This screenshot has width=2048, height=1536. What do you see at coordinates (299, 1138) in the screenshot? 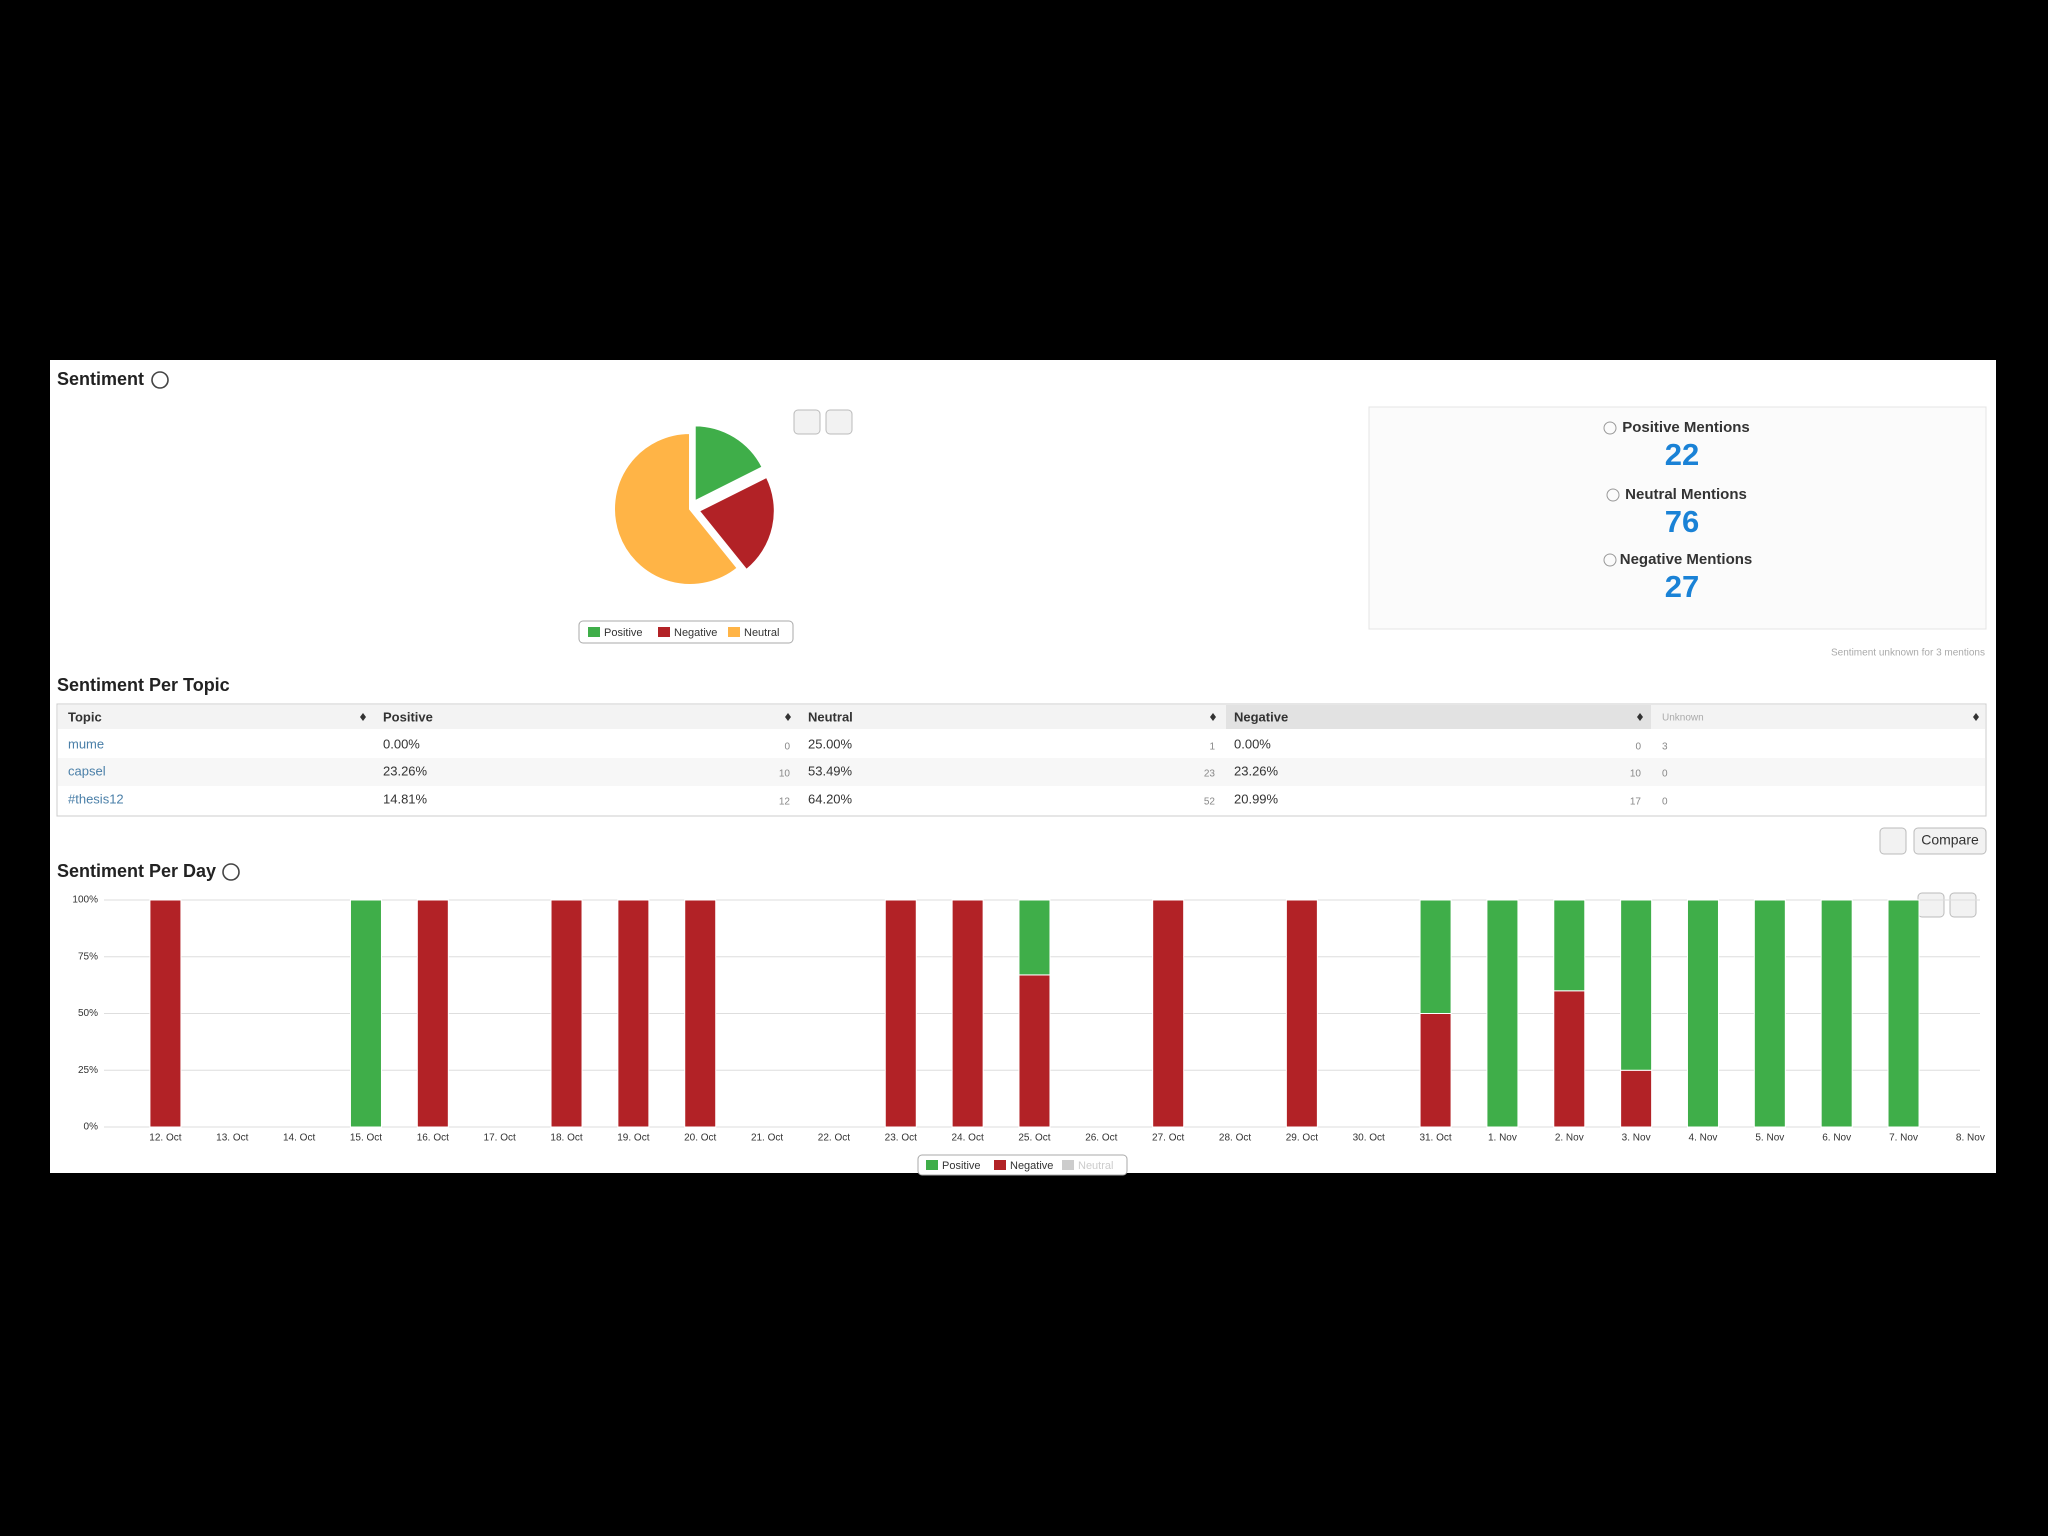
I see `x-tick-label: 14. Oct` at bounding box center [299, 1138].